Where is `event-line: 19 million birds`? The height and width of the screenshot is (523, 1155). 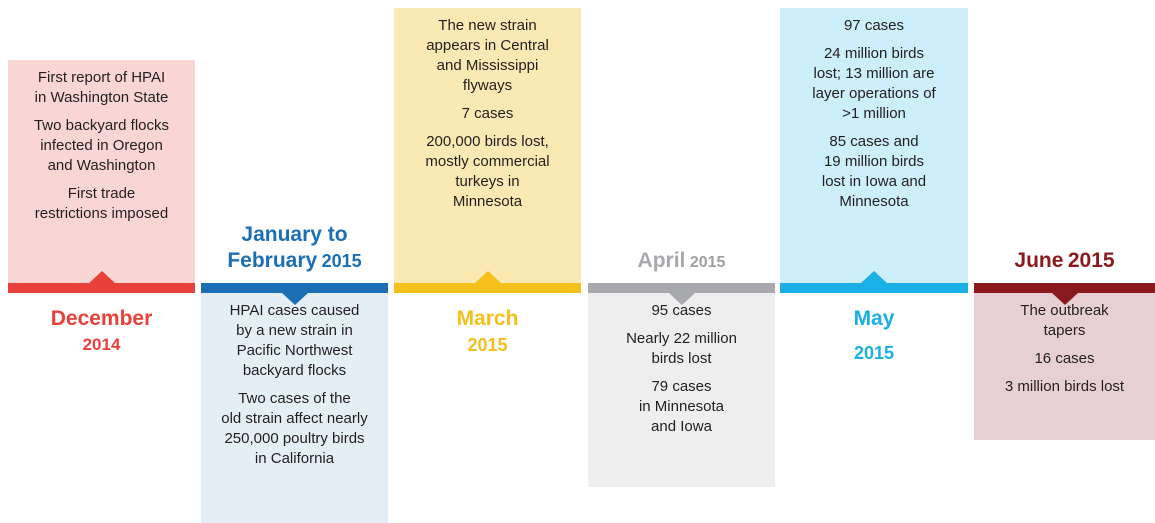 event-line: 19 million birds is located at coordinates (874, 161).